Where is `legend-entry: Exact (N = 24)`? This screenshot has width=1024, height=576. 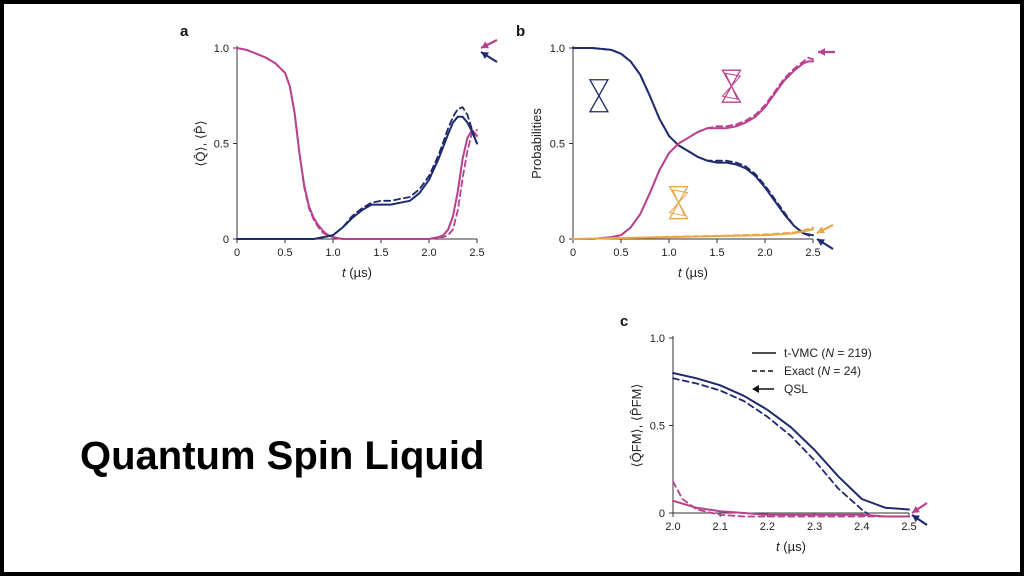
legend-entry: Exact (N = 24) is located at coordinates (822, 371).